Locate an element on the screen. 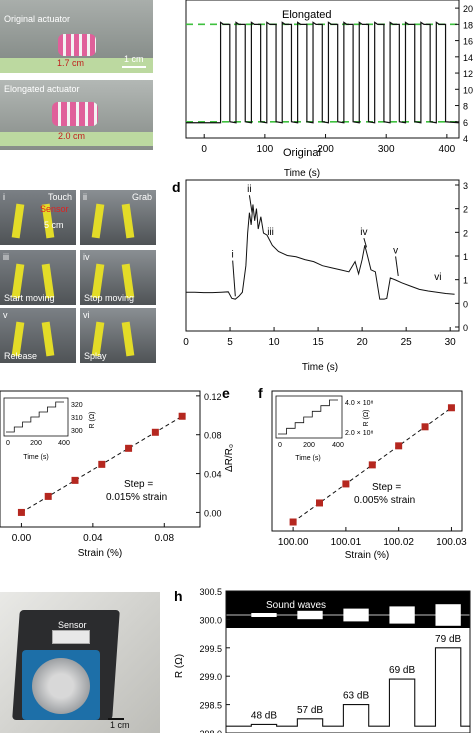 The height and width of the screenshot is (733, 474). step-line-2: 0.005% strain is located at coordinates (384, 500).